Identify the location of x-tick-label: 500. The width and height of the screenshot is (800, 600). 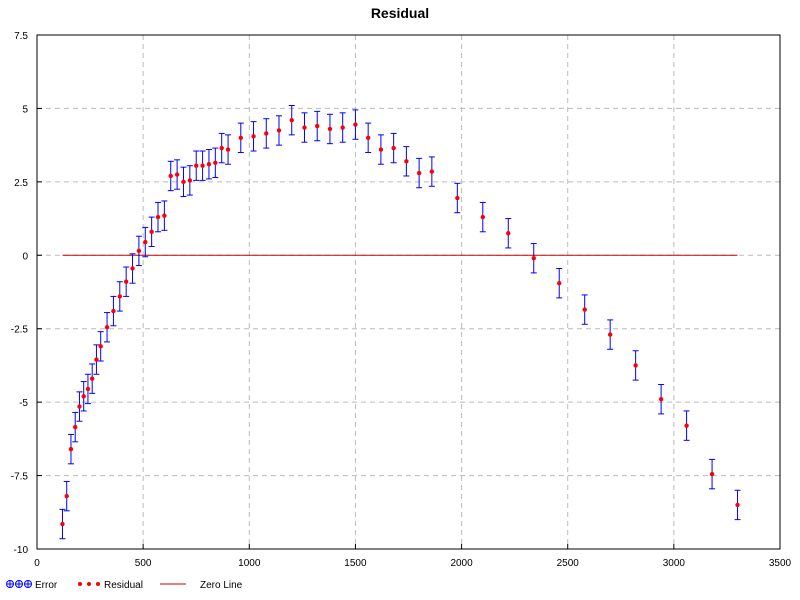
(143, 563).